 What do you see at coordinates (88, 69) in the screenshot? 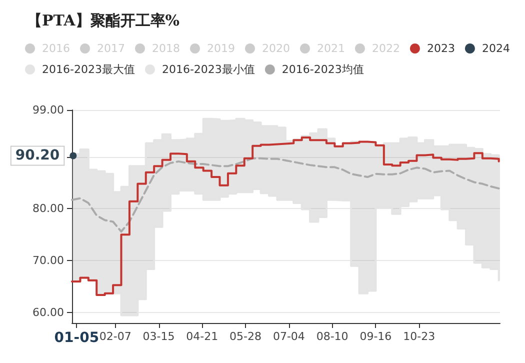
I see `legend-label: 2016-2023最大值` at bounding box center [88, 69].